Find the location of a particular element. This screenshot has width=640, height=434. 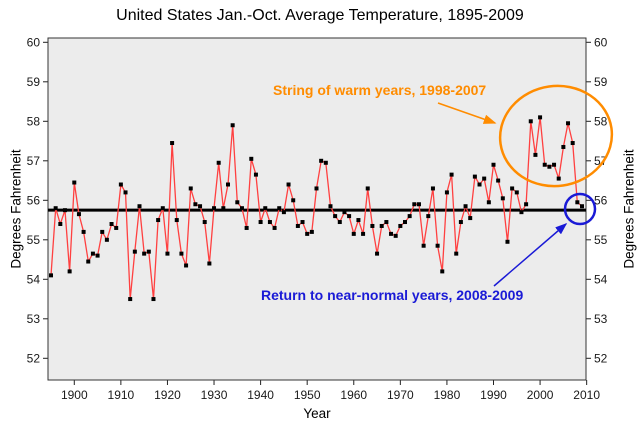

svg-text: 1900 is located at coordinates (74, 395).